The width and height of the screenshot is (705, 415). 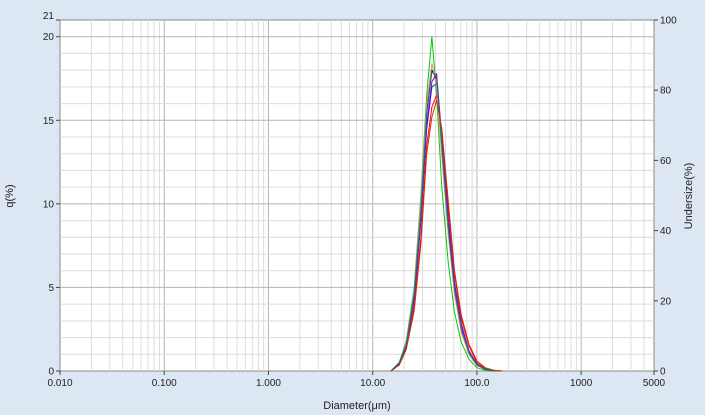 What do you see at coordinates (666, 91) in the screenshot?
I see `y2-tick-label: 80` at bounding box center [666, 91].